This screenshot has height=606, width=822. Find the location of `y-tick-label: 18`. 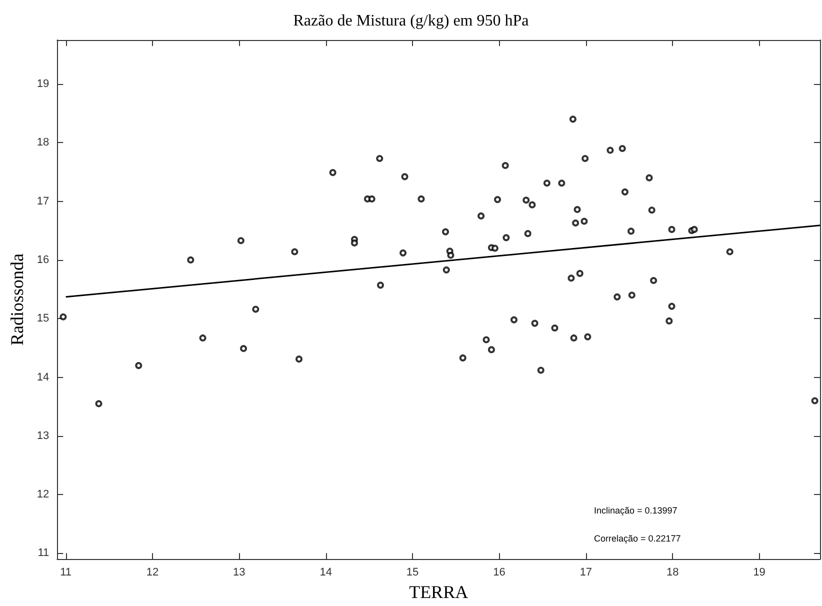

y-tick-label: 18 is located at coordinates (43, 142).